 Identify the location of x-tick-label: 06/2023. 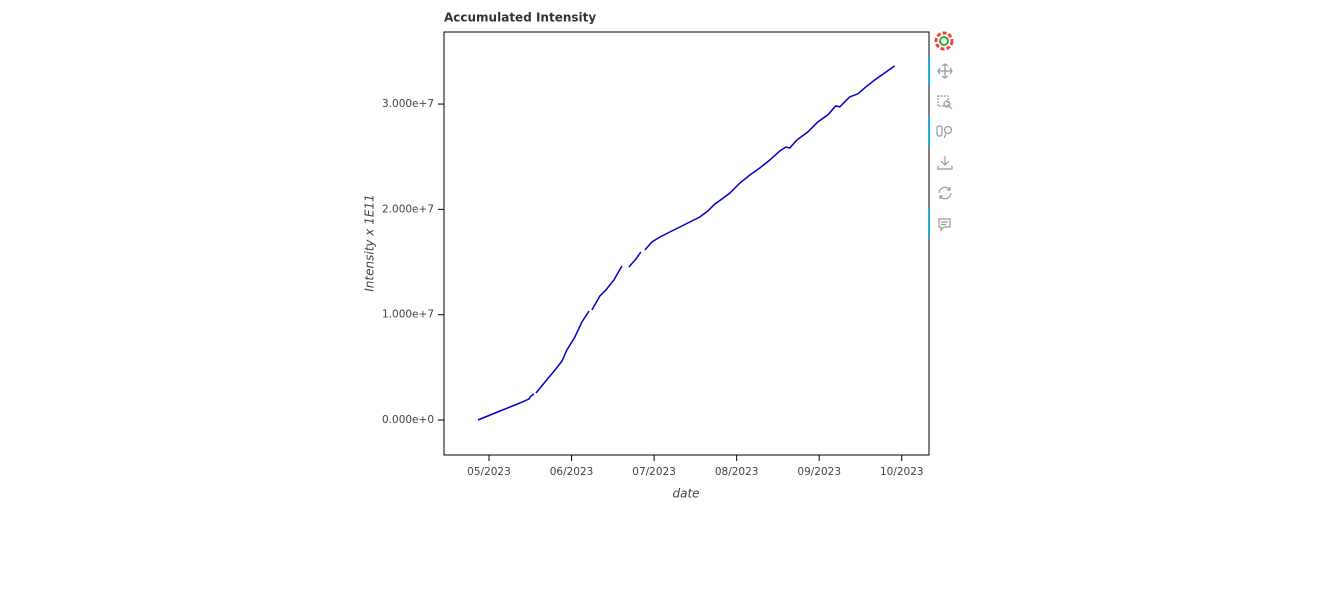
(572, 472).